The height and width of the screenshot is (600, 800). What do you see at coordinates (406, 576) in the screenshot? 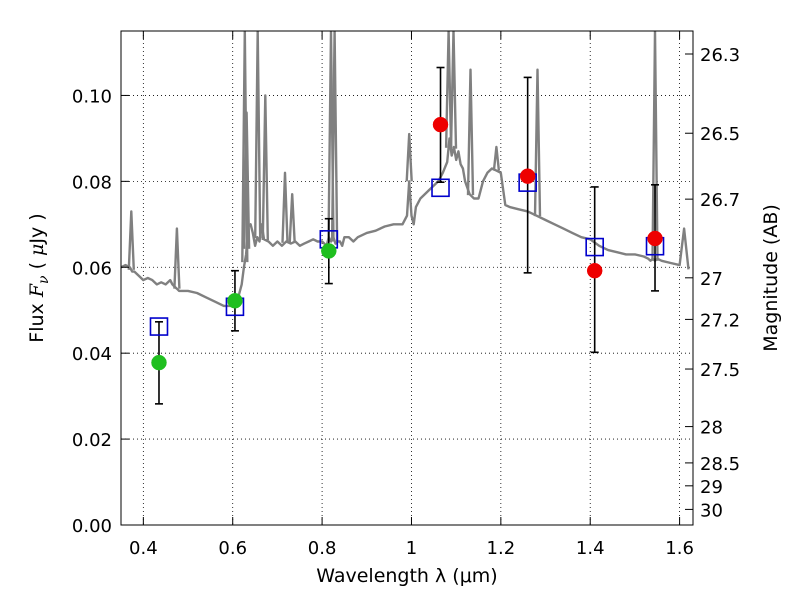
I see `x-axis-title: Wavelength λ (μm)` at bounding box center [406, 576].